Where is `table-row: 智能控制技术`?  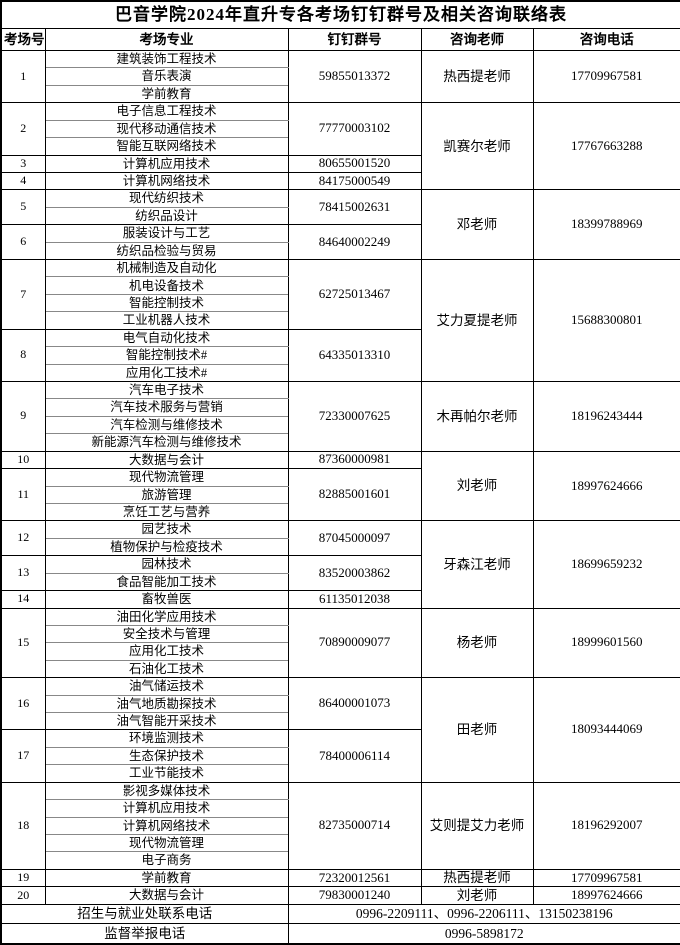 table-row: 智能控制技术 is located at coordinates (340, 303).